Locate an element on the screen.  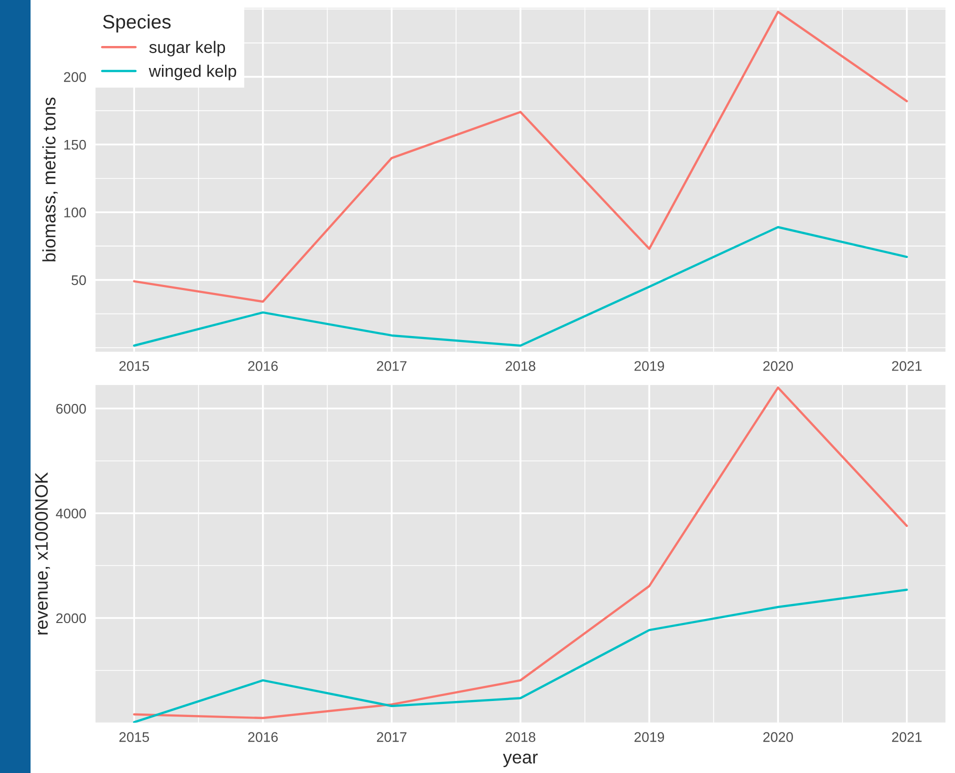
legend-title: Species is located at coordinates (137, 23).